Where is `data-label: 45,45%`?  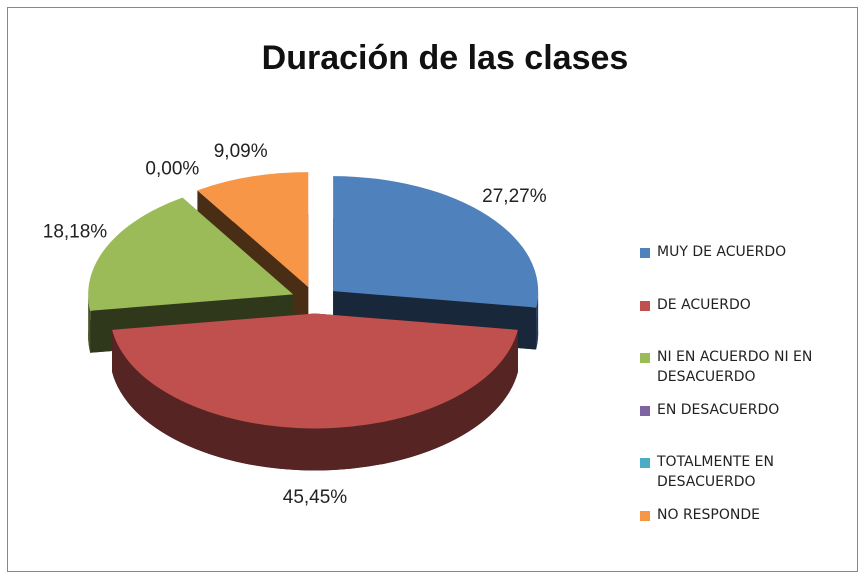 data-label: 45,45% is located at coordinates (315, 497).